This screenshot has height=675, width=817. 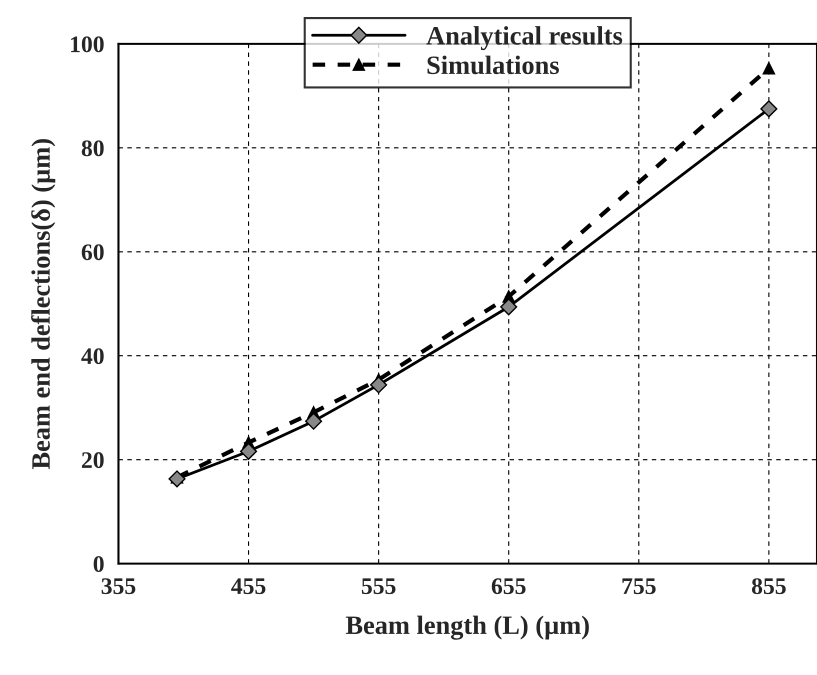 What do you see at coordinates (93, 148) in the screenshot?
I see `y-tick-label: 80` at bounding box center [93, 148].